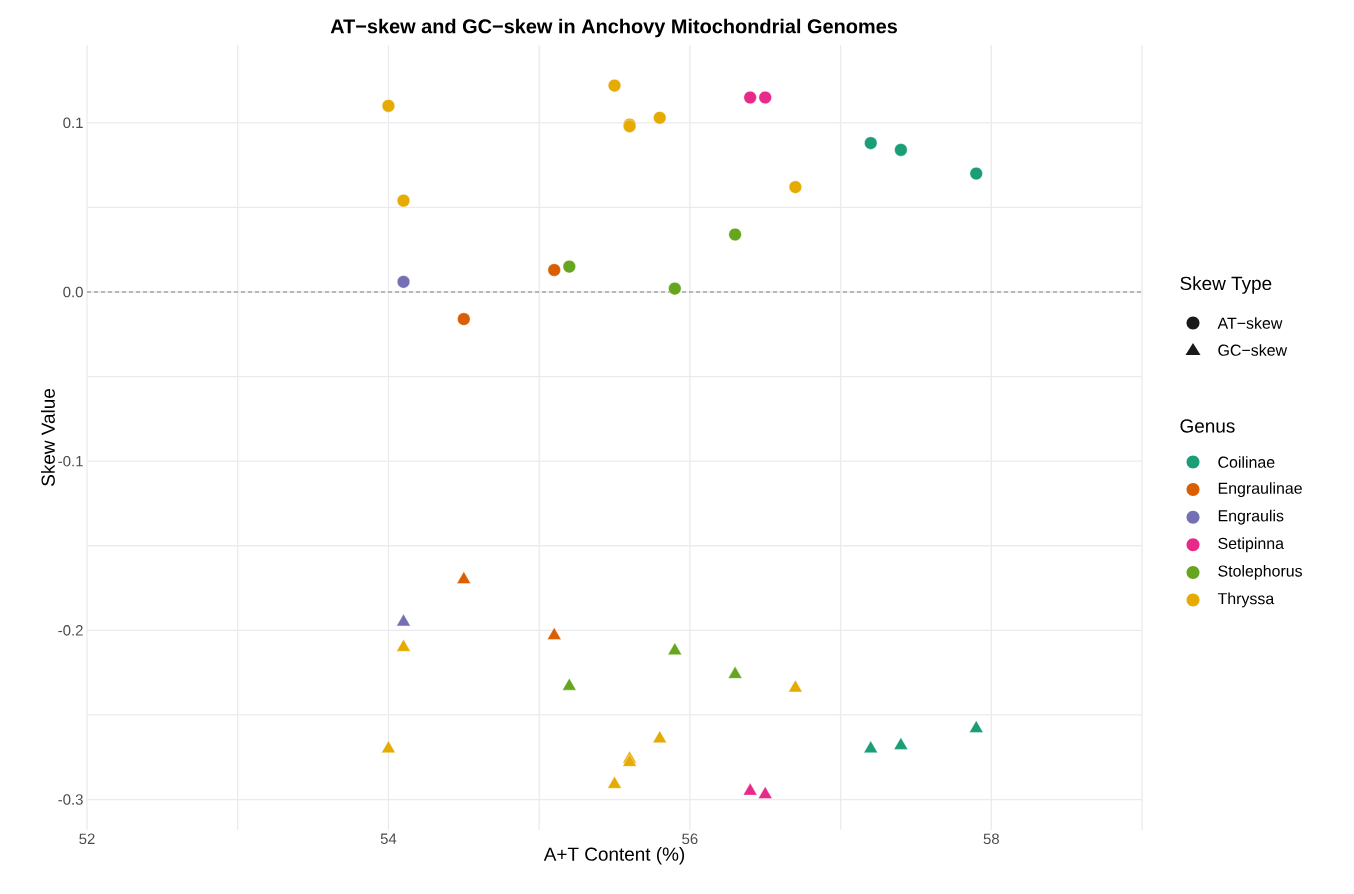  What do you see at coordinates (1251, 545) in the screenshot?
I see `legend-label: Setipinna` at bounding box center [1251, 545].